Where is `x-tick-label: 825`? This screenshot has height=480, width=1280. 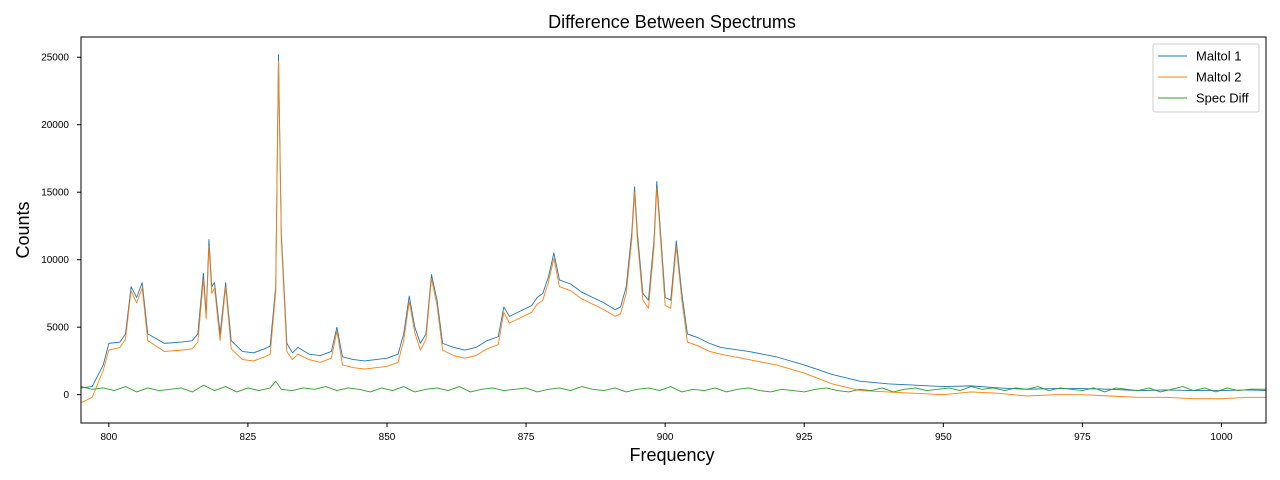
x-tick-label: 825 is located at coordinates (248, 437).